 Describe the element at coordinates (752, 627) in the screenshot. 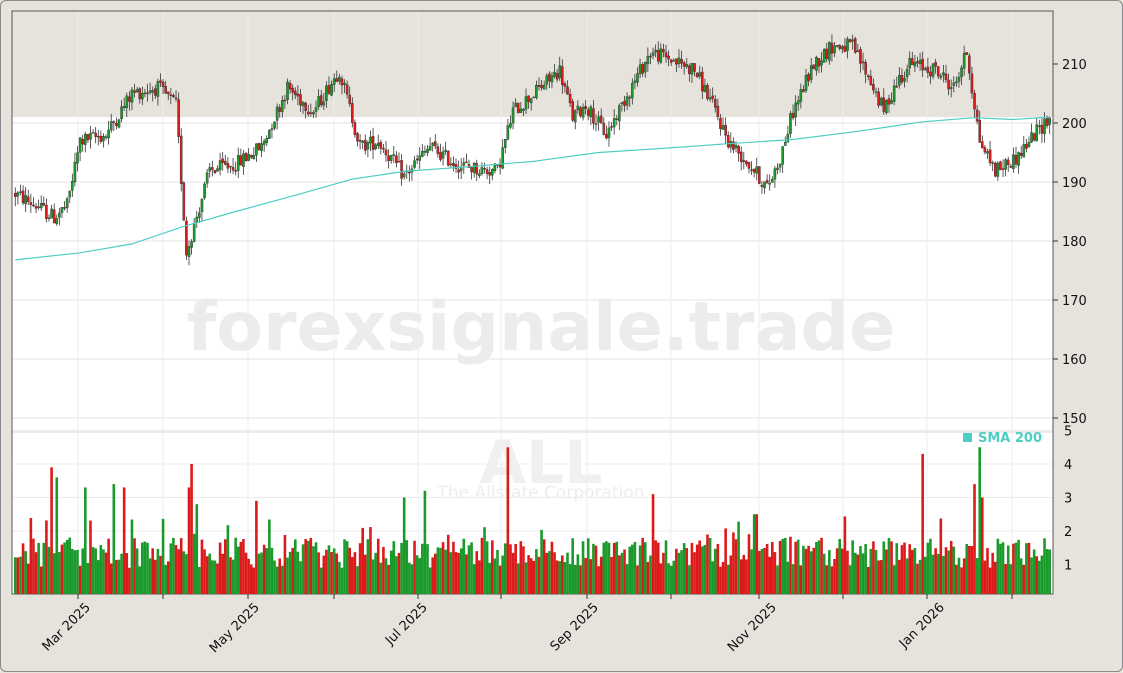

I see `time-tick-label: Nov 2025` at that location.